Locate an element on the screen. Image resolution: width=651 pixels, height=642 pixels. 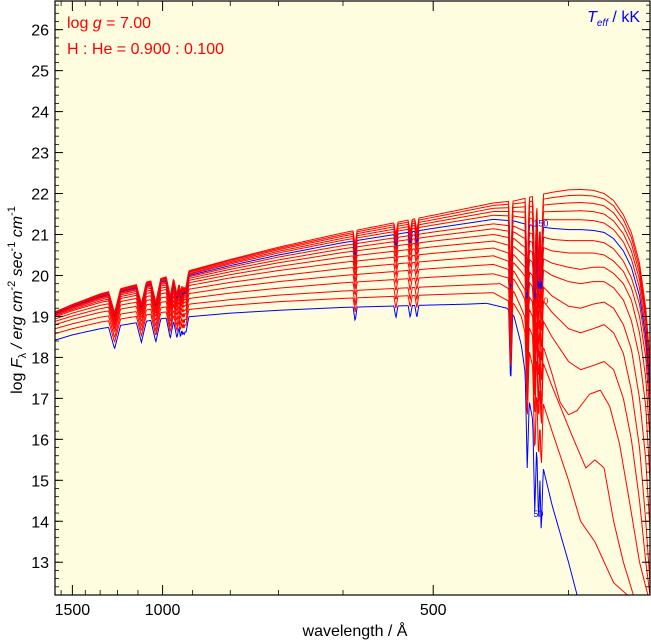
y-tick-label: 26 is located at coordinates (40, 31).